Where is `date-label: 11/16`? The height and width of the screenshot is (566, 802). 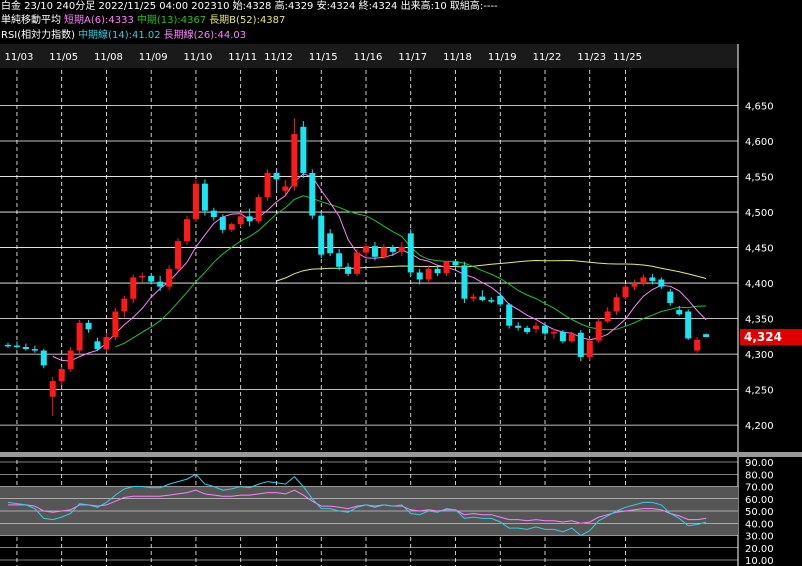 date-label: 11/16 is located at coordinates (368, 57).